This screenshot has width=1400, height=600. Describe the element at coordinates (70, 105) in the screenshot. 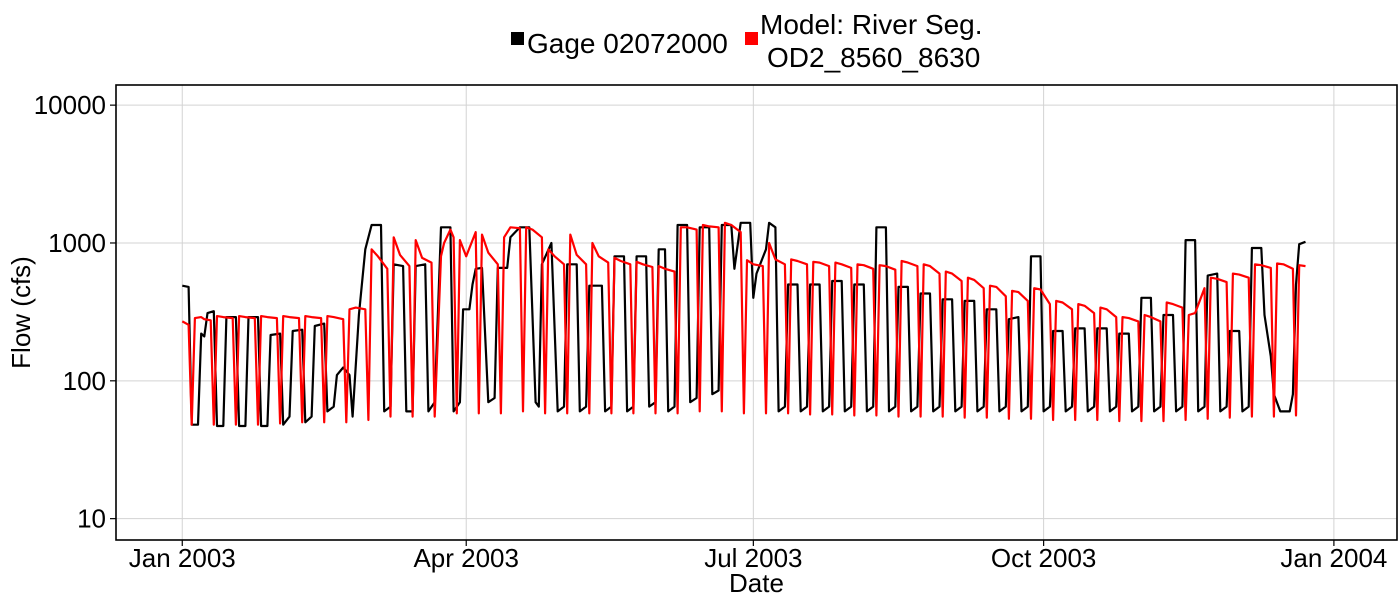

I see `y-tick-label: 10000` at that location.